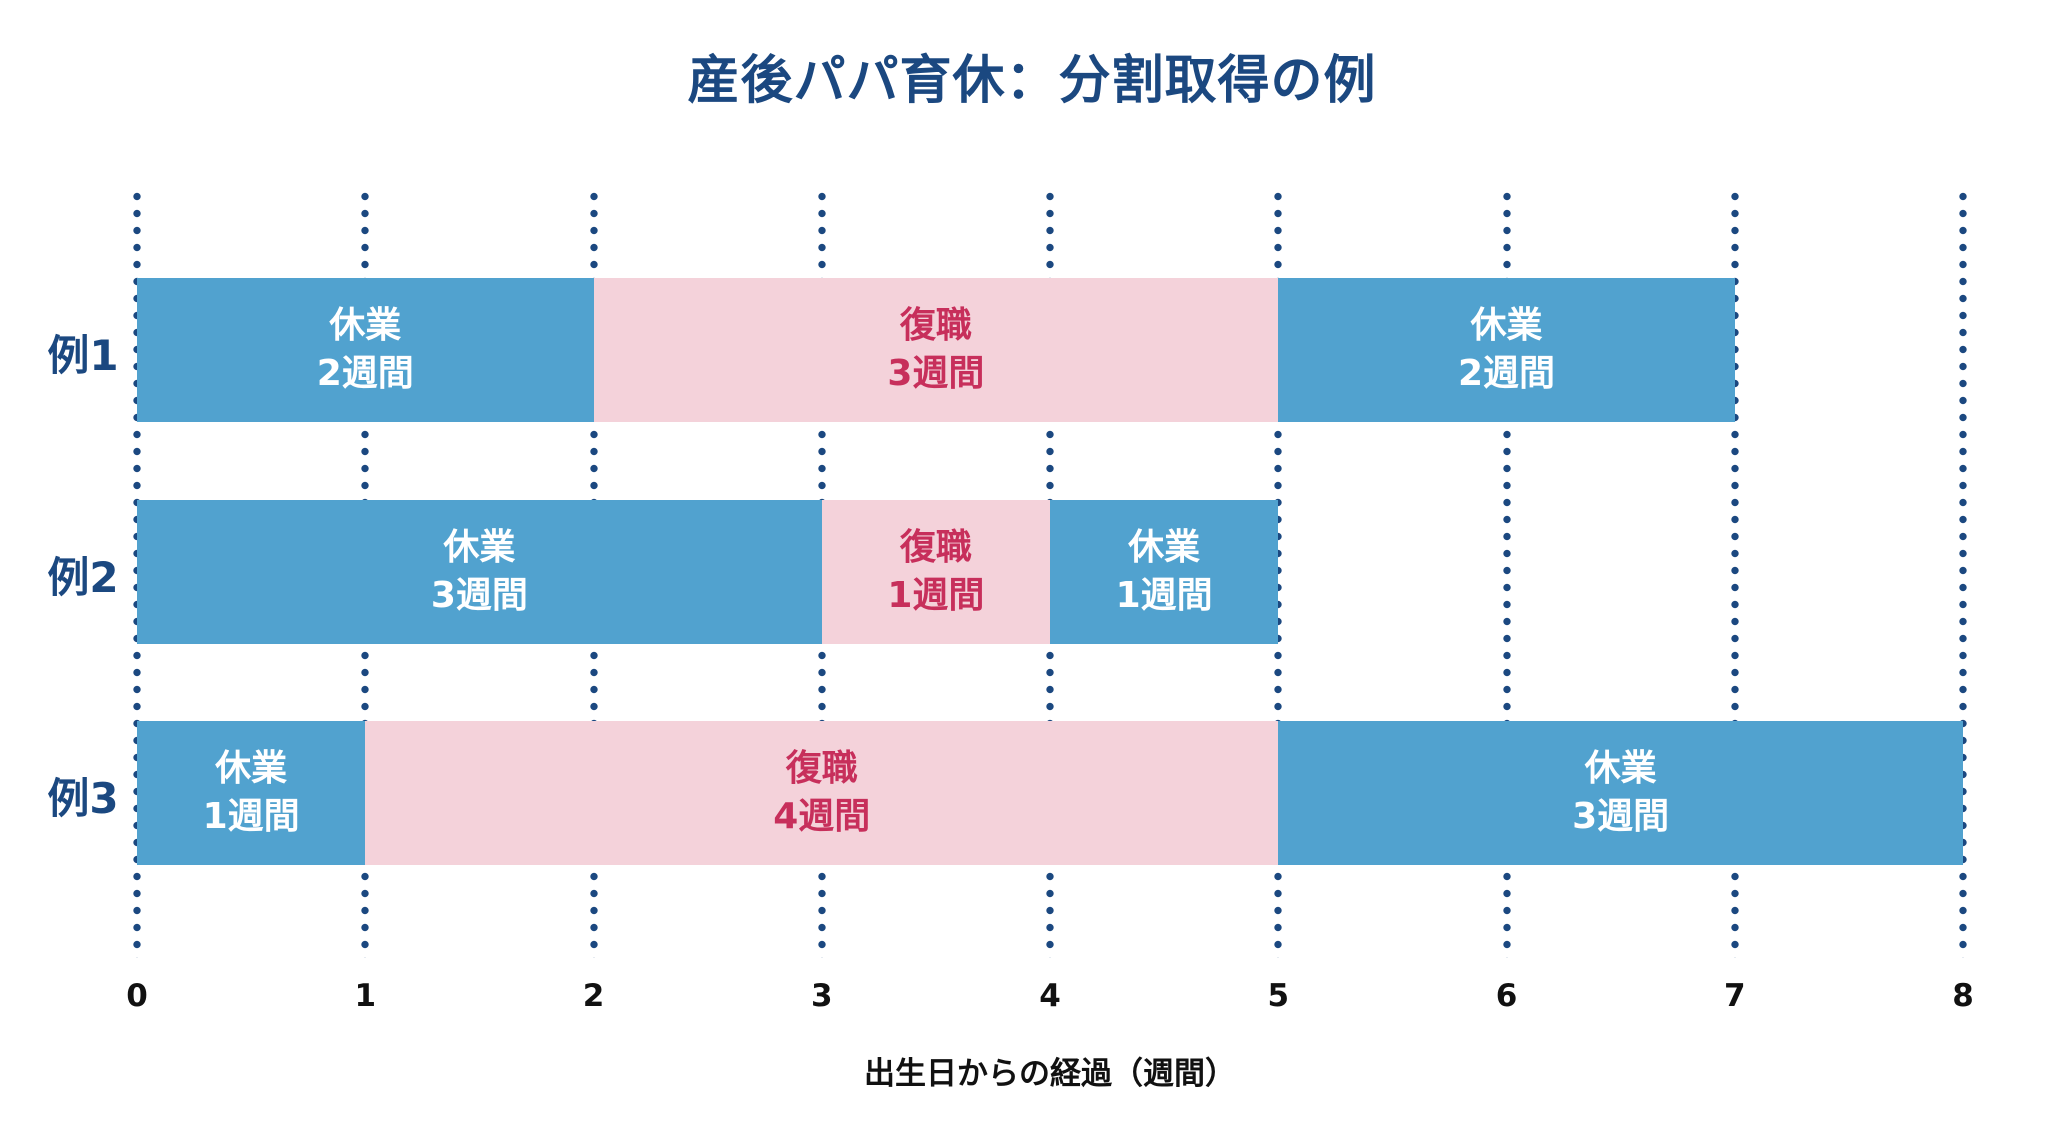 Image resolution: width=2064 pixels, height=1133 pixels. What do you see at coordinates (137, 996) in the screenshot?
I see `x-tick-label: 0` at bounding box center [137, 996].